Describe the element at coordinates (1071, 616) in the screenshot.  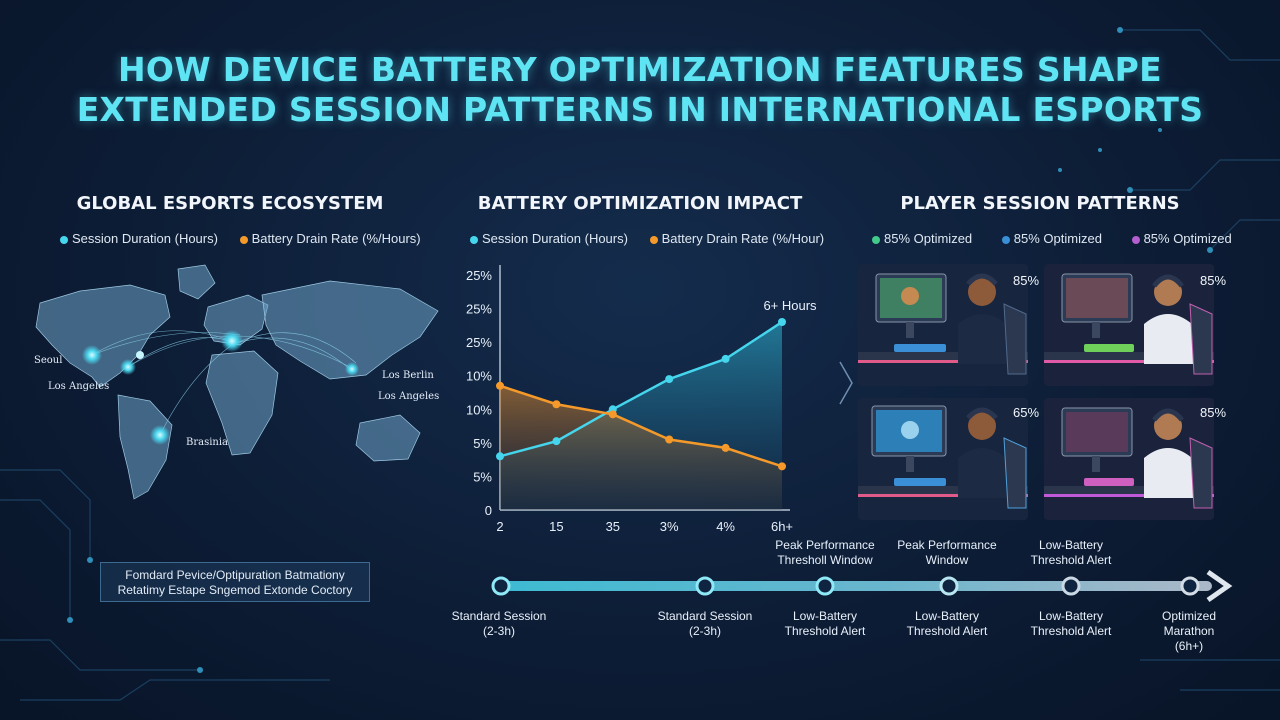
I see `timeline-label-5-line-1: Low-Battery` at that location.